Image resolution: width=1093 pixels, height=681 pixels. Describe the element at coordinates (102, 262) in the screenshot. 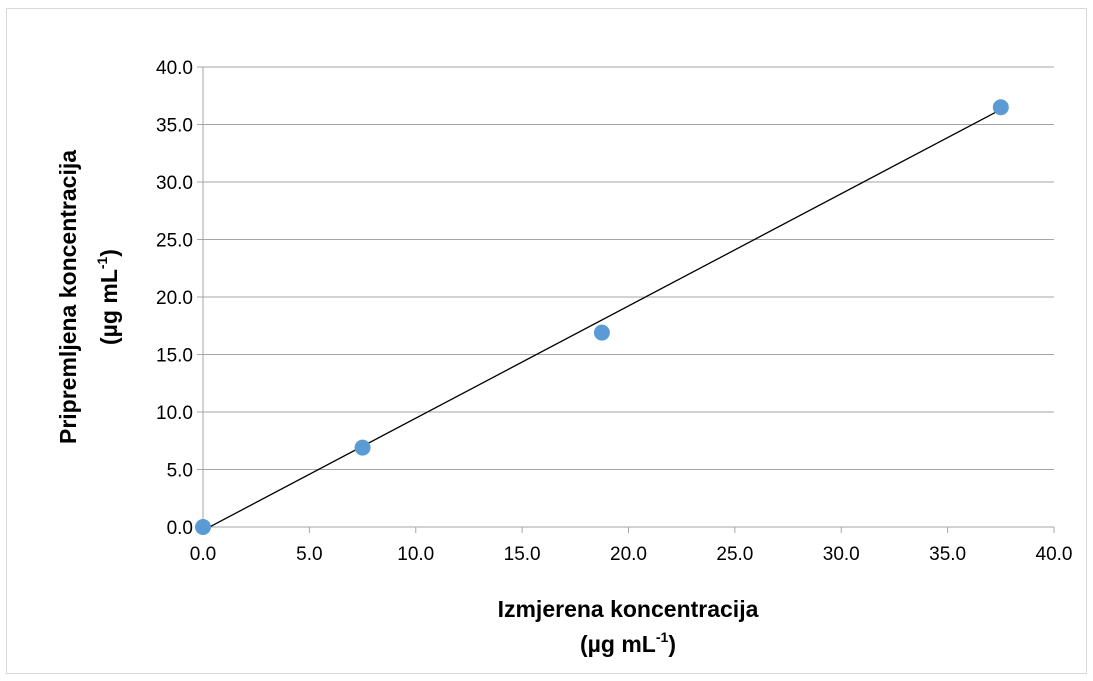

I see `y-axis-title-exponent: -1` at that location.